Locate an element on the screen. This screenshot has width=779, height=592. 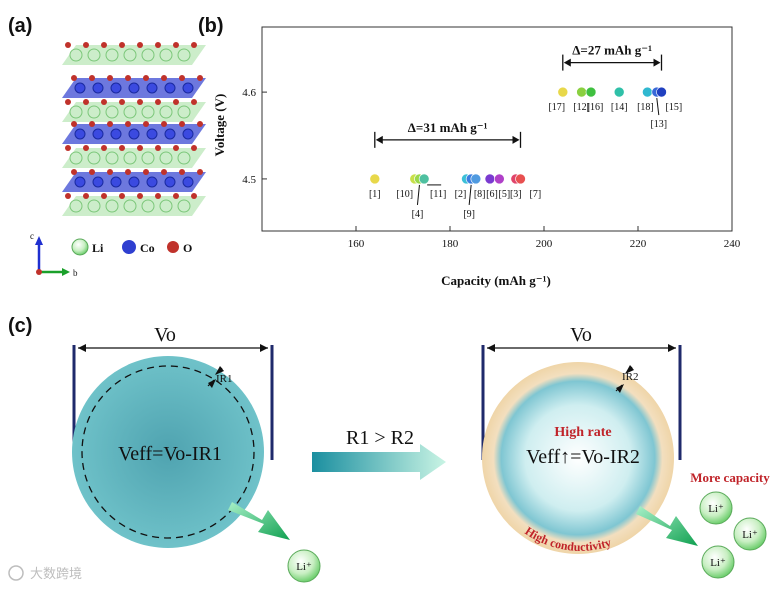
legend-co: Co is located at coordinates (147, 248).